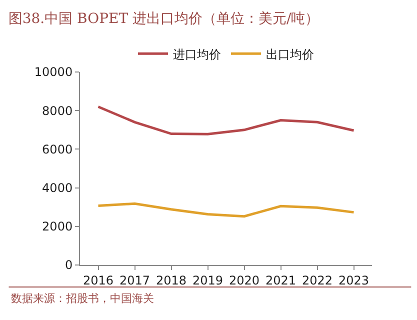  What do you see at coordinates (98, 280) in the screenshot?
I see `x-tick-label: 2016` at bounding box center [98, 280].